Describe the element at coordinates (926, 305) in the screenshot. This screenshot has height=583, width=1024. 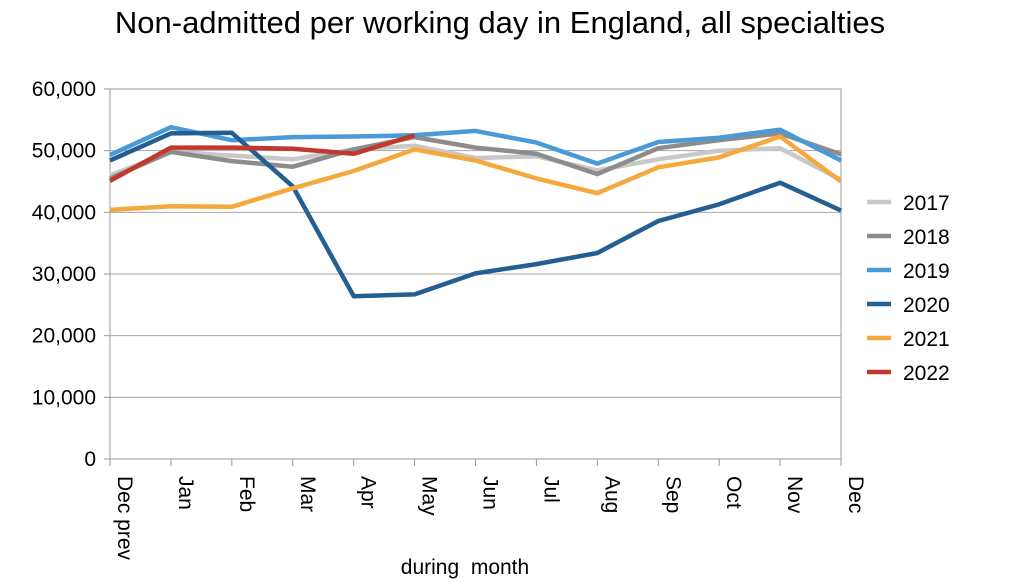
I see `legend-label-2020: 2020` at that location.